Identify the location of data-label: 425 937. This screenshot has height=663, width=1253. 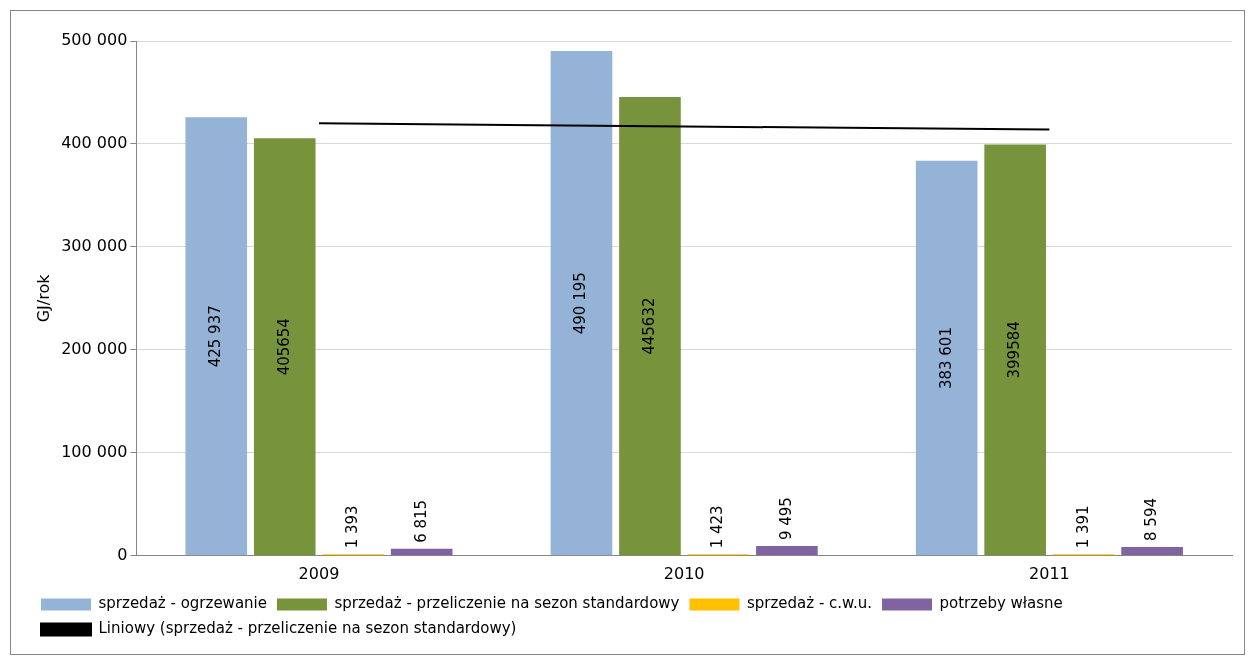
(215, 336).